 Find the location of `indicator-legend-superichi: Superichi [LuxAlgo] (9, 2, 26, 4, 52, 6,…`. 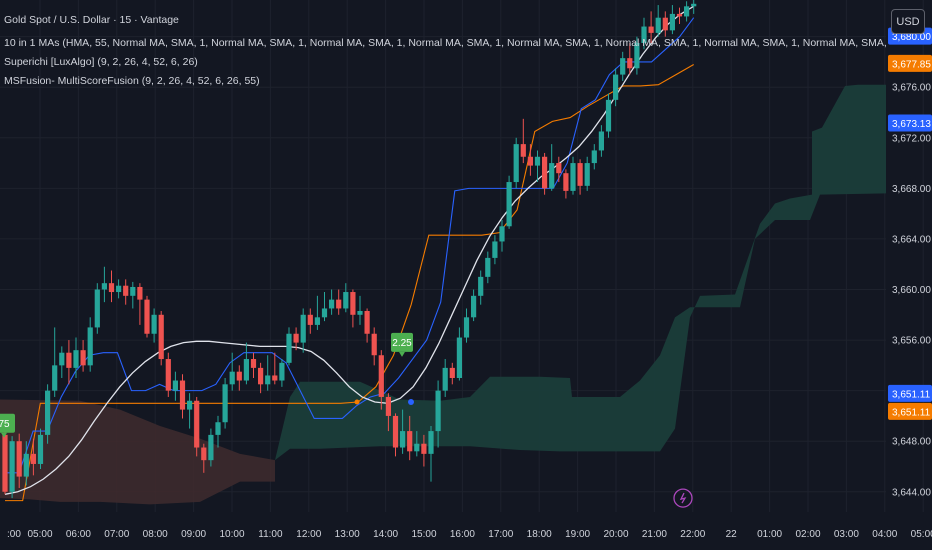

indicator-legend-superichi: Superichi [LuxAlgo] (9, 2, 26, 4, 52, 6,… is located at coordinates (101, 62).